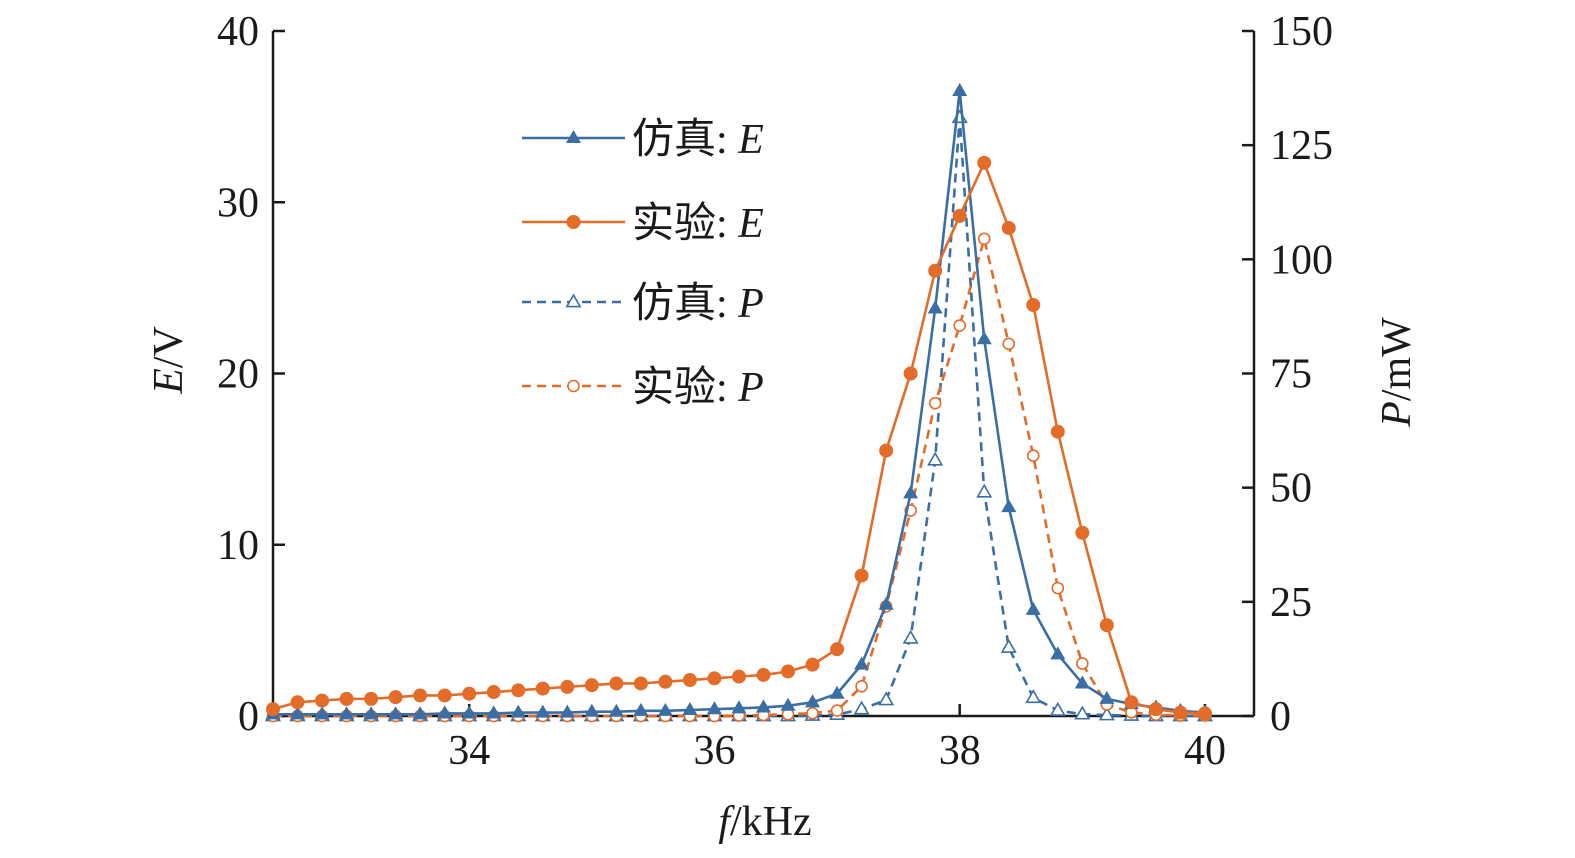  What do you see at coordinates (698, 387) in the screenshot?
I see `legend-label: 实验: P` at bounding box center [698, 387].